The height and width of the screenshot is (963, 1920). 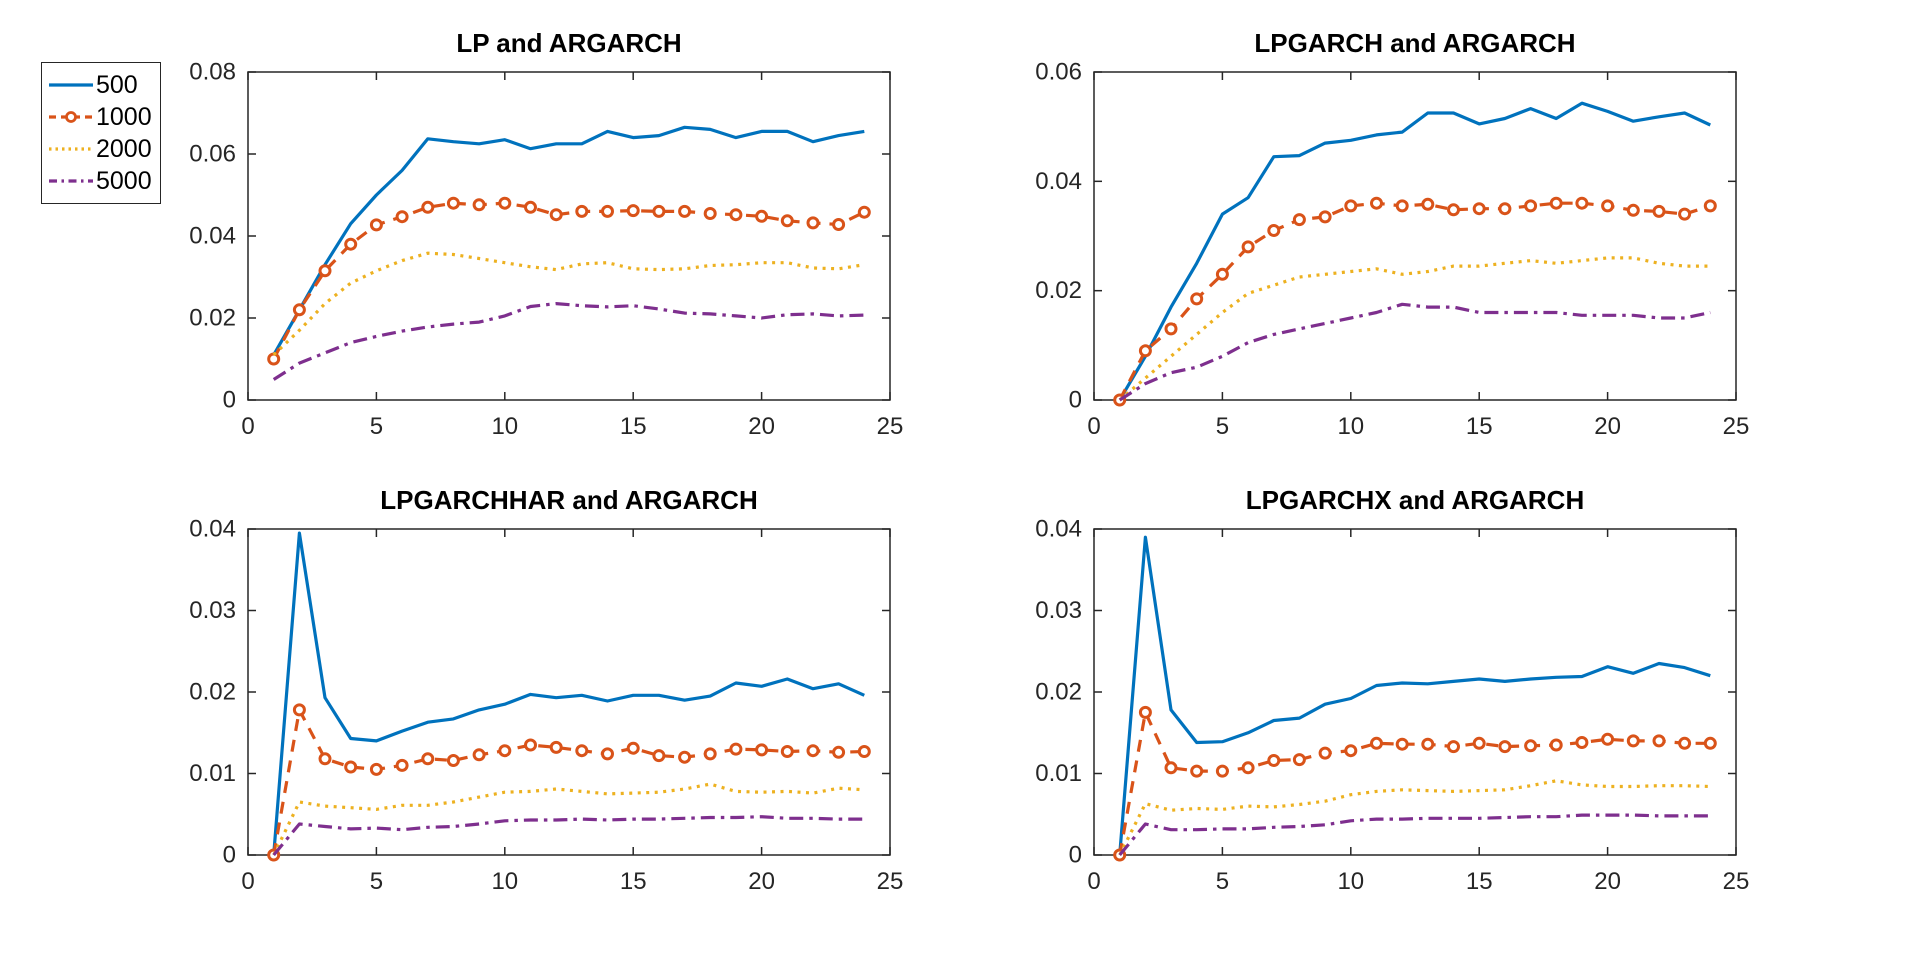 I want to click on chart-title-lp-argarch: LP and ARGARCH, so click(x=569, y=43).